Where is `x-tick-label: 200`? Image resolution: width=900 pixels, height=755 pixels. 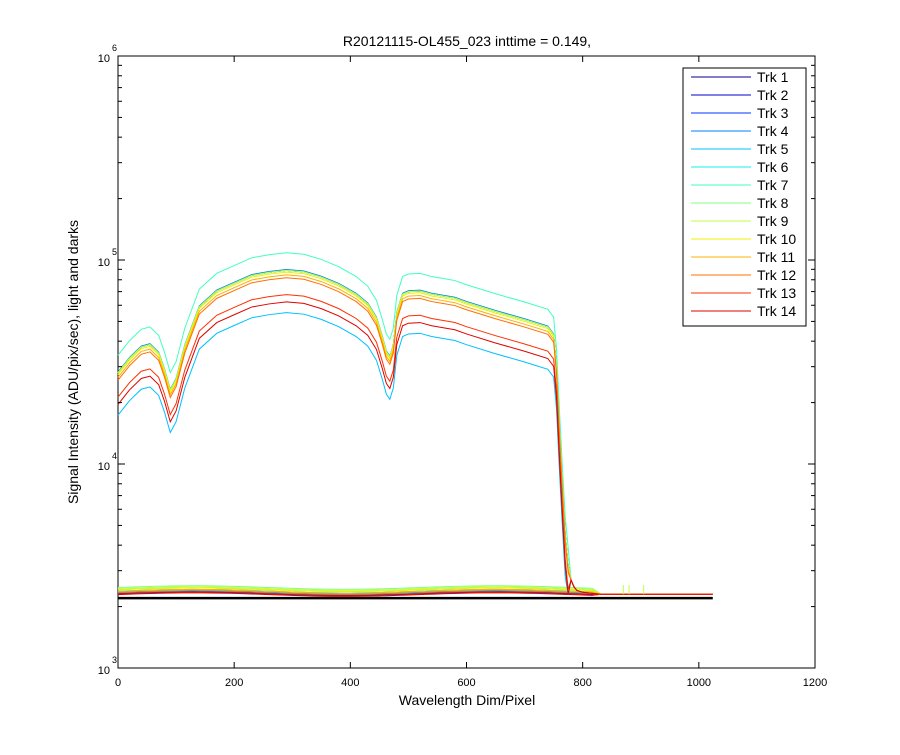
x-tick-label: 200 is located at coordinates (234, 683).